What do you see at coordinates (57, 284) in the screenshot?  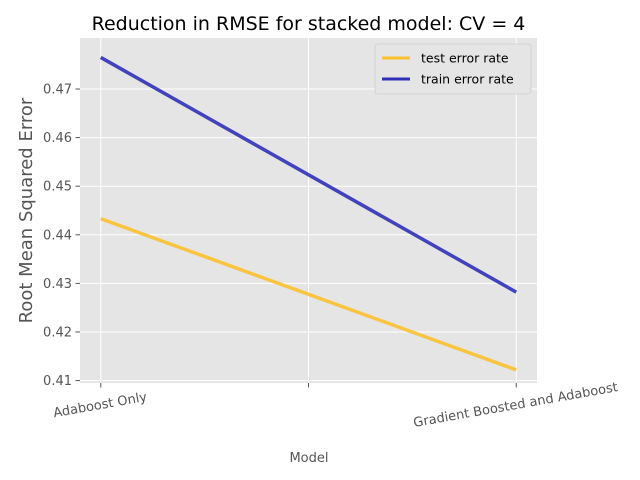 I see `y-tick-label: 0.43` at bounding box center [57, 284].